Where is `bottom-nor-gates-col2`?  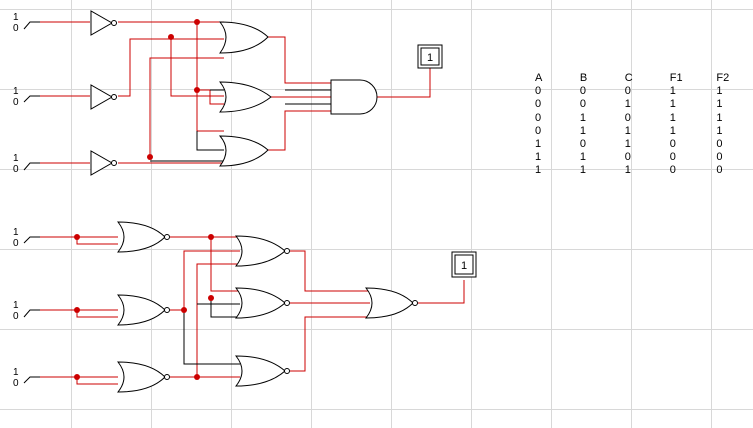
bottom-nor-gates-col2 is located at coordinates (262, 311).